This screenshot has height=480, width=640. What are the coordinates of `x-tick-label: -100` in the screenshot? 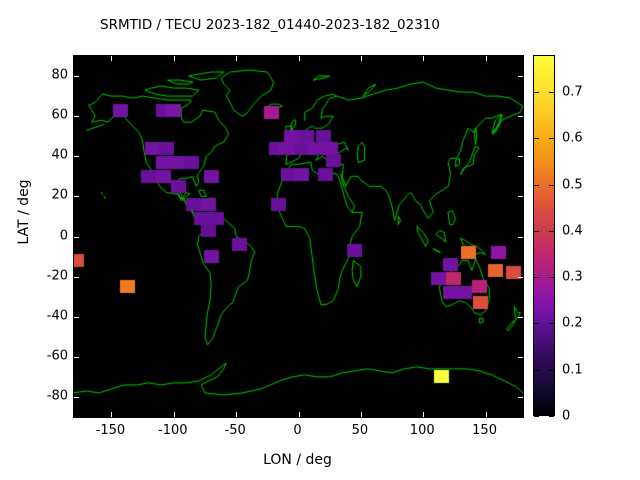 It's located at (173, 430).